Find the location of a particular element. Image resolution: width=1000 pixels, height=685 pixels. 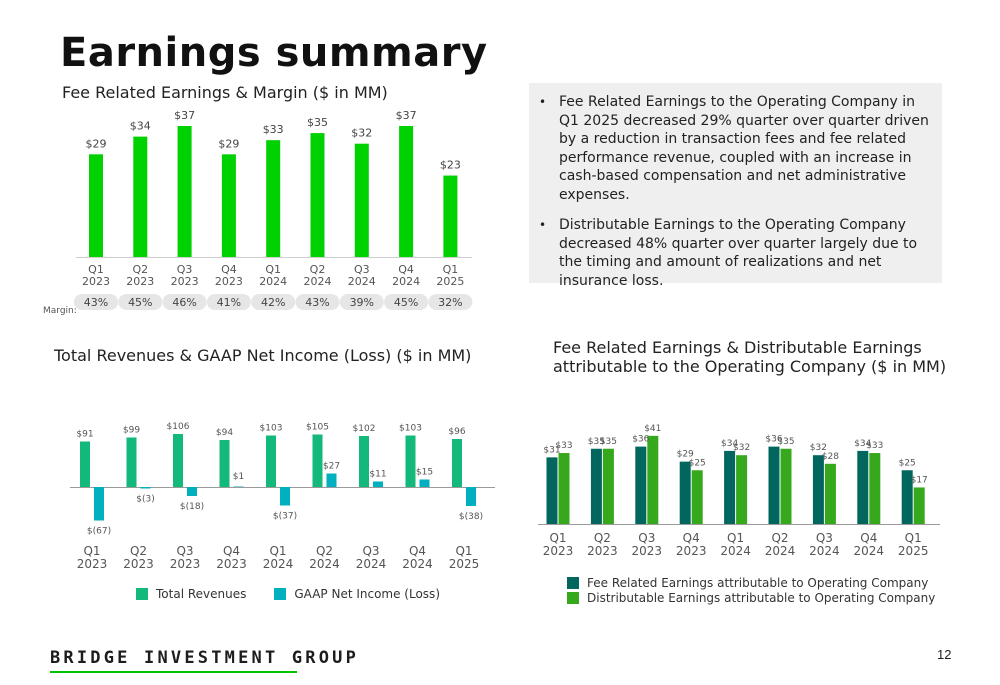

margin-value: 43% is located at coordinates (317, 302).